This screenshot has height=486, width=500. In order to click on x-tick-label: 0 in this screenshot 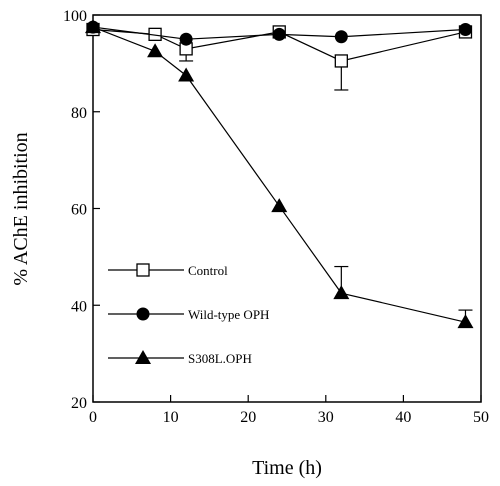, I will do `click(93, 417)`.